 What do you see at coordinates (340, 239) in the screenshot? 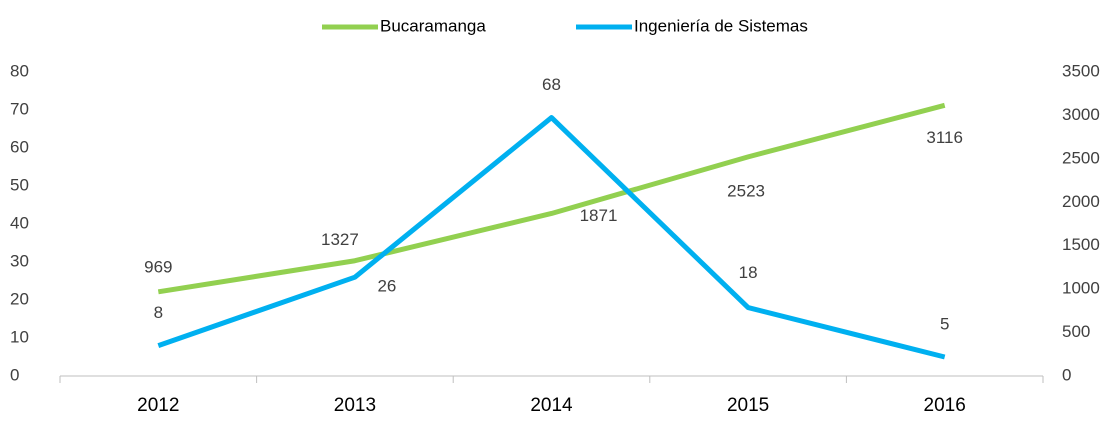
I see `data-label: 1327` at bounding box center [340, 239].